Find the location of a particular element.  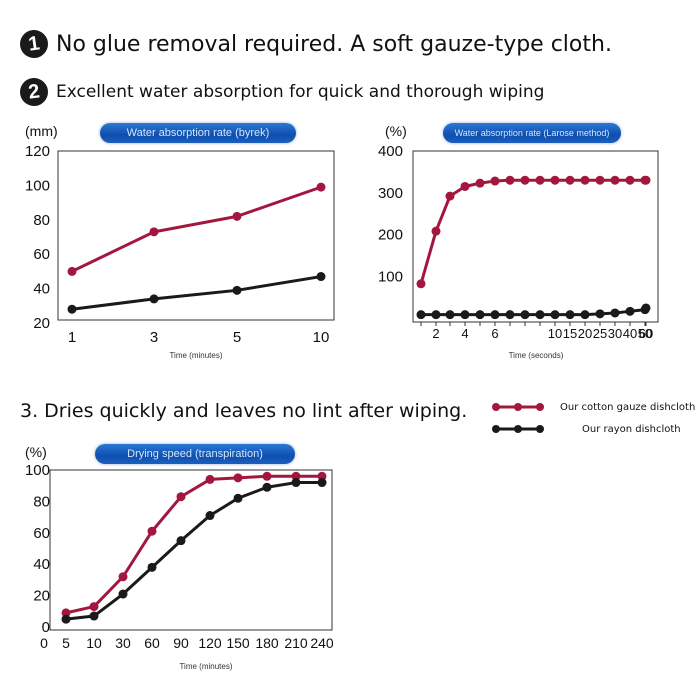

chart-title-badge-larose: Water absorption rate (Larose method) is located at coordinates (532, 133).